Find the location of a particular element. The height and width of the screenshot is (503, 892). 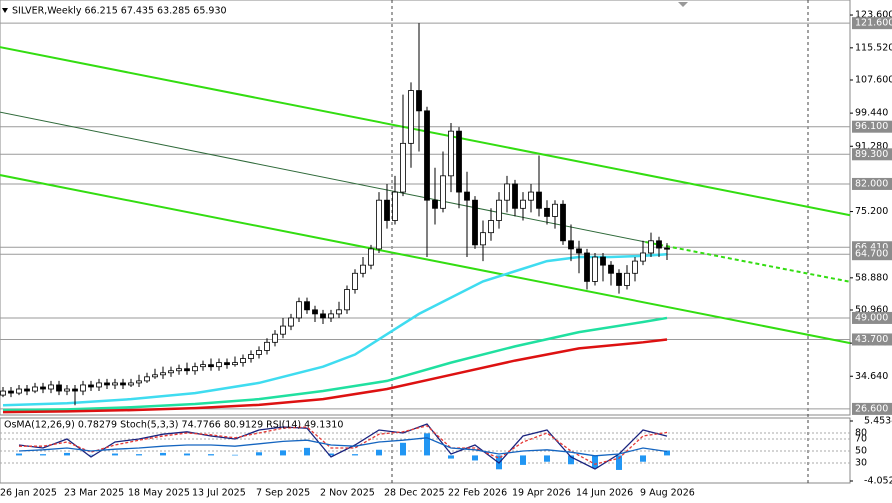

level-label: 89.300 is located at coordinates (871, 154).